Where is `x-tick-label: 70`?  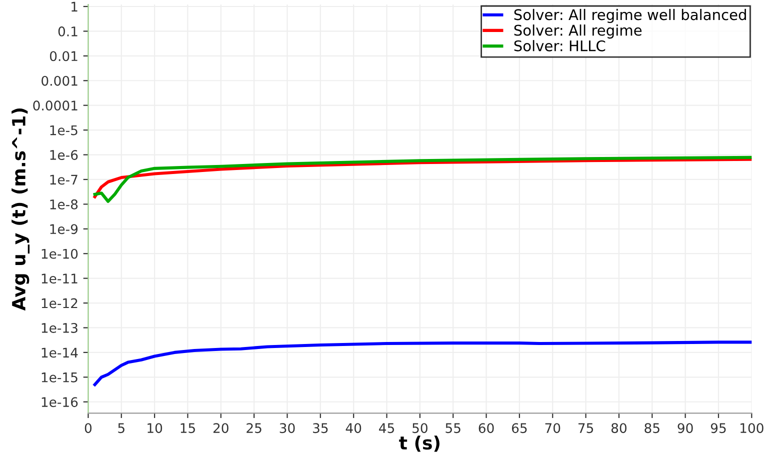 x-tick-label: 70 is located at coordinates (552, 428).